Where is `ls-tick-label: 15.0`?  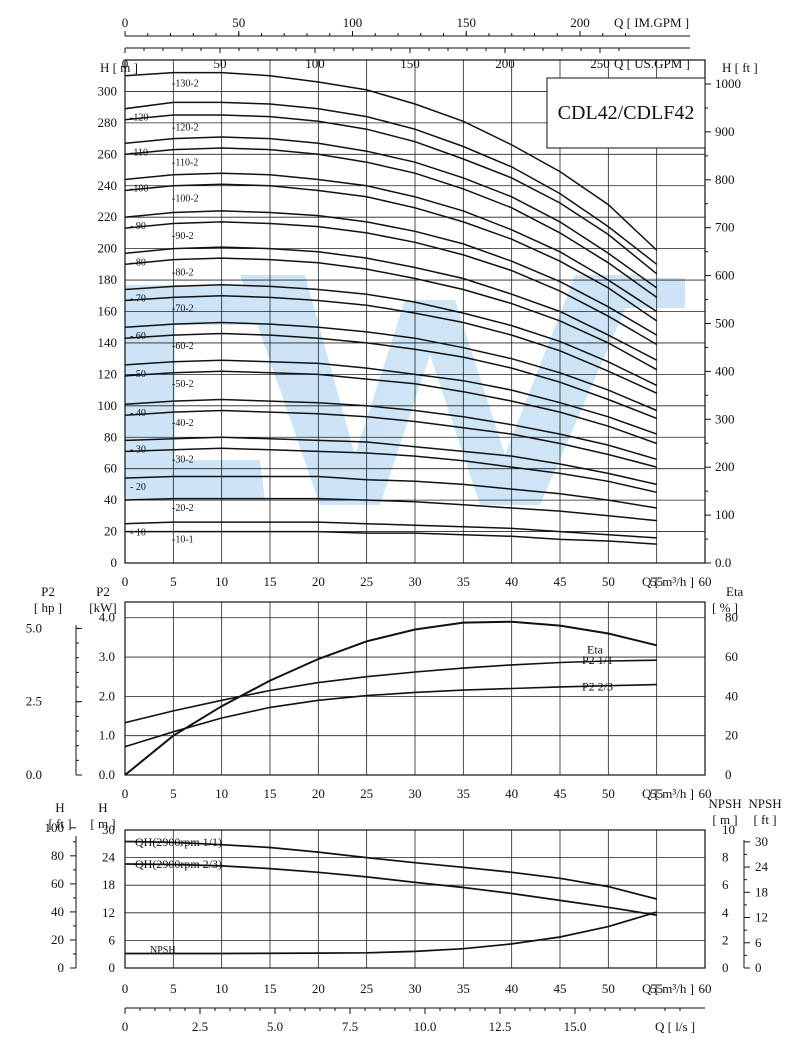
ls-tick-label: 15.0 is located at coordinates (575, 1026).